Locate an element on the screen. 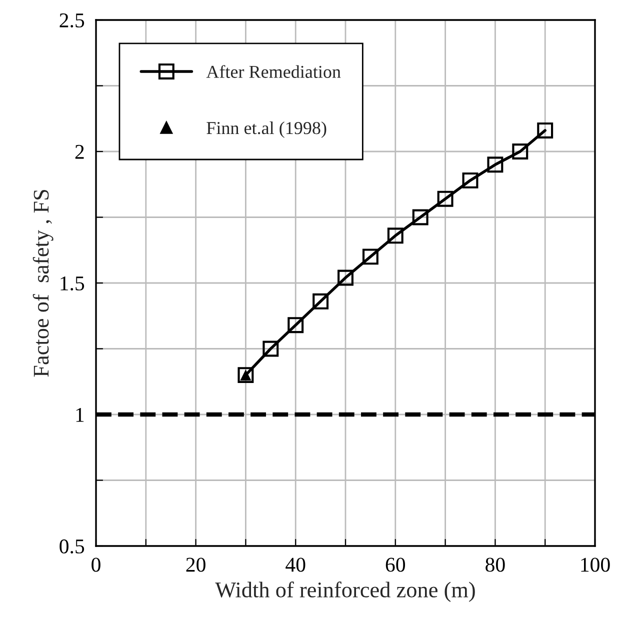  y-tick-label: 1 is located at coordinates (80, 415).